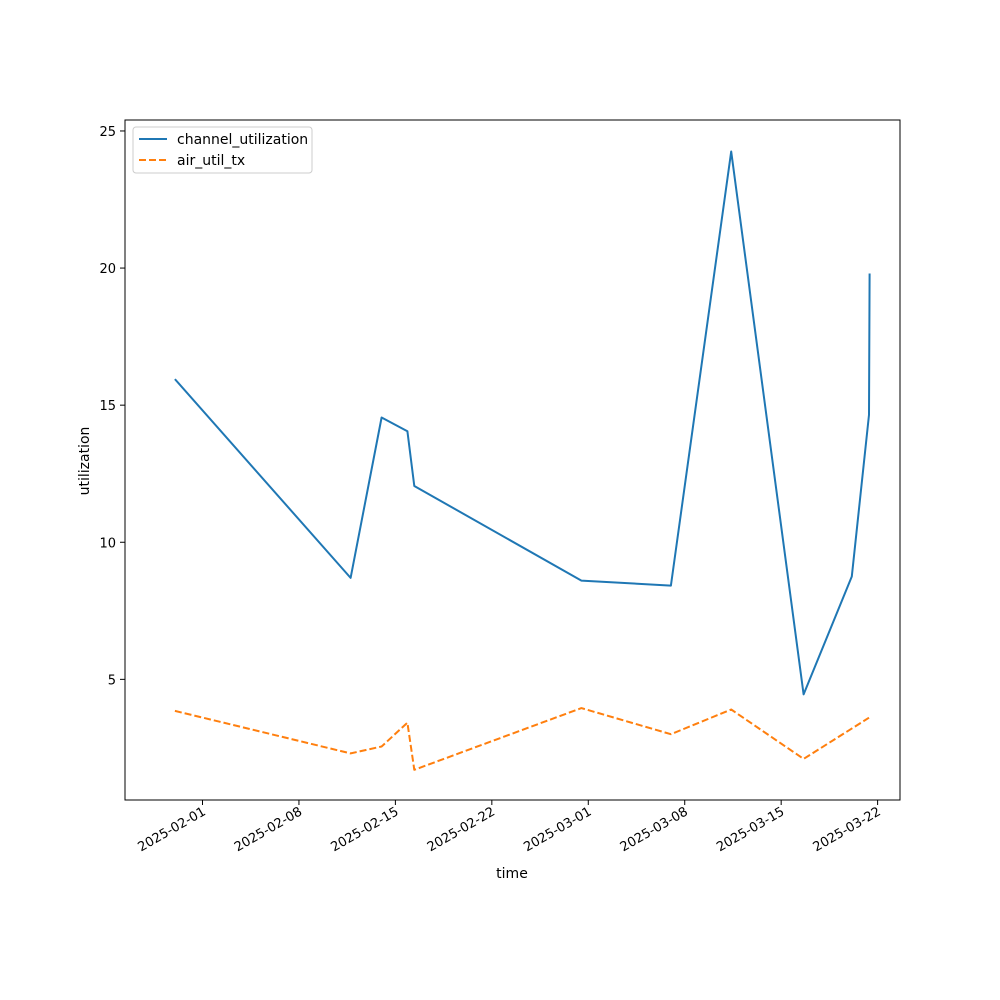 The height and width of the screenshot is (1000, 1000). Describe the element at coordinates (85, 461) in the screenshot. I see `y-axis-label: utilization` at that location.